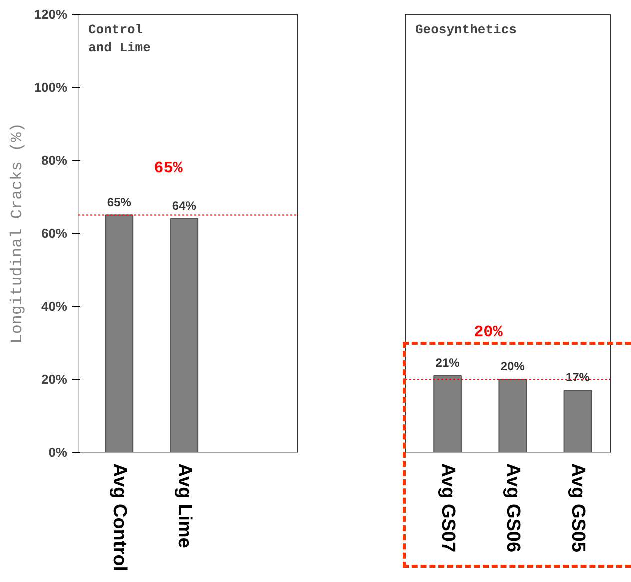 This screenshot has width=631, height=582. Describe the element at coordinates (51, 14) in the screenshot. I see `y-tick-label: 120%` at that location.